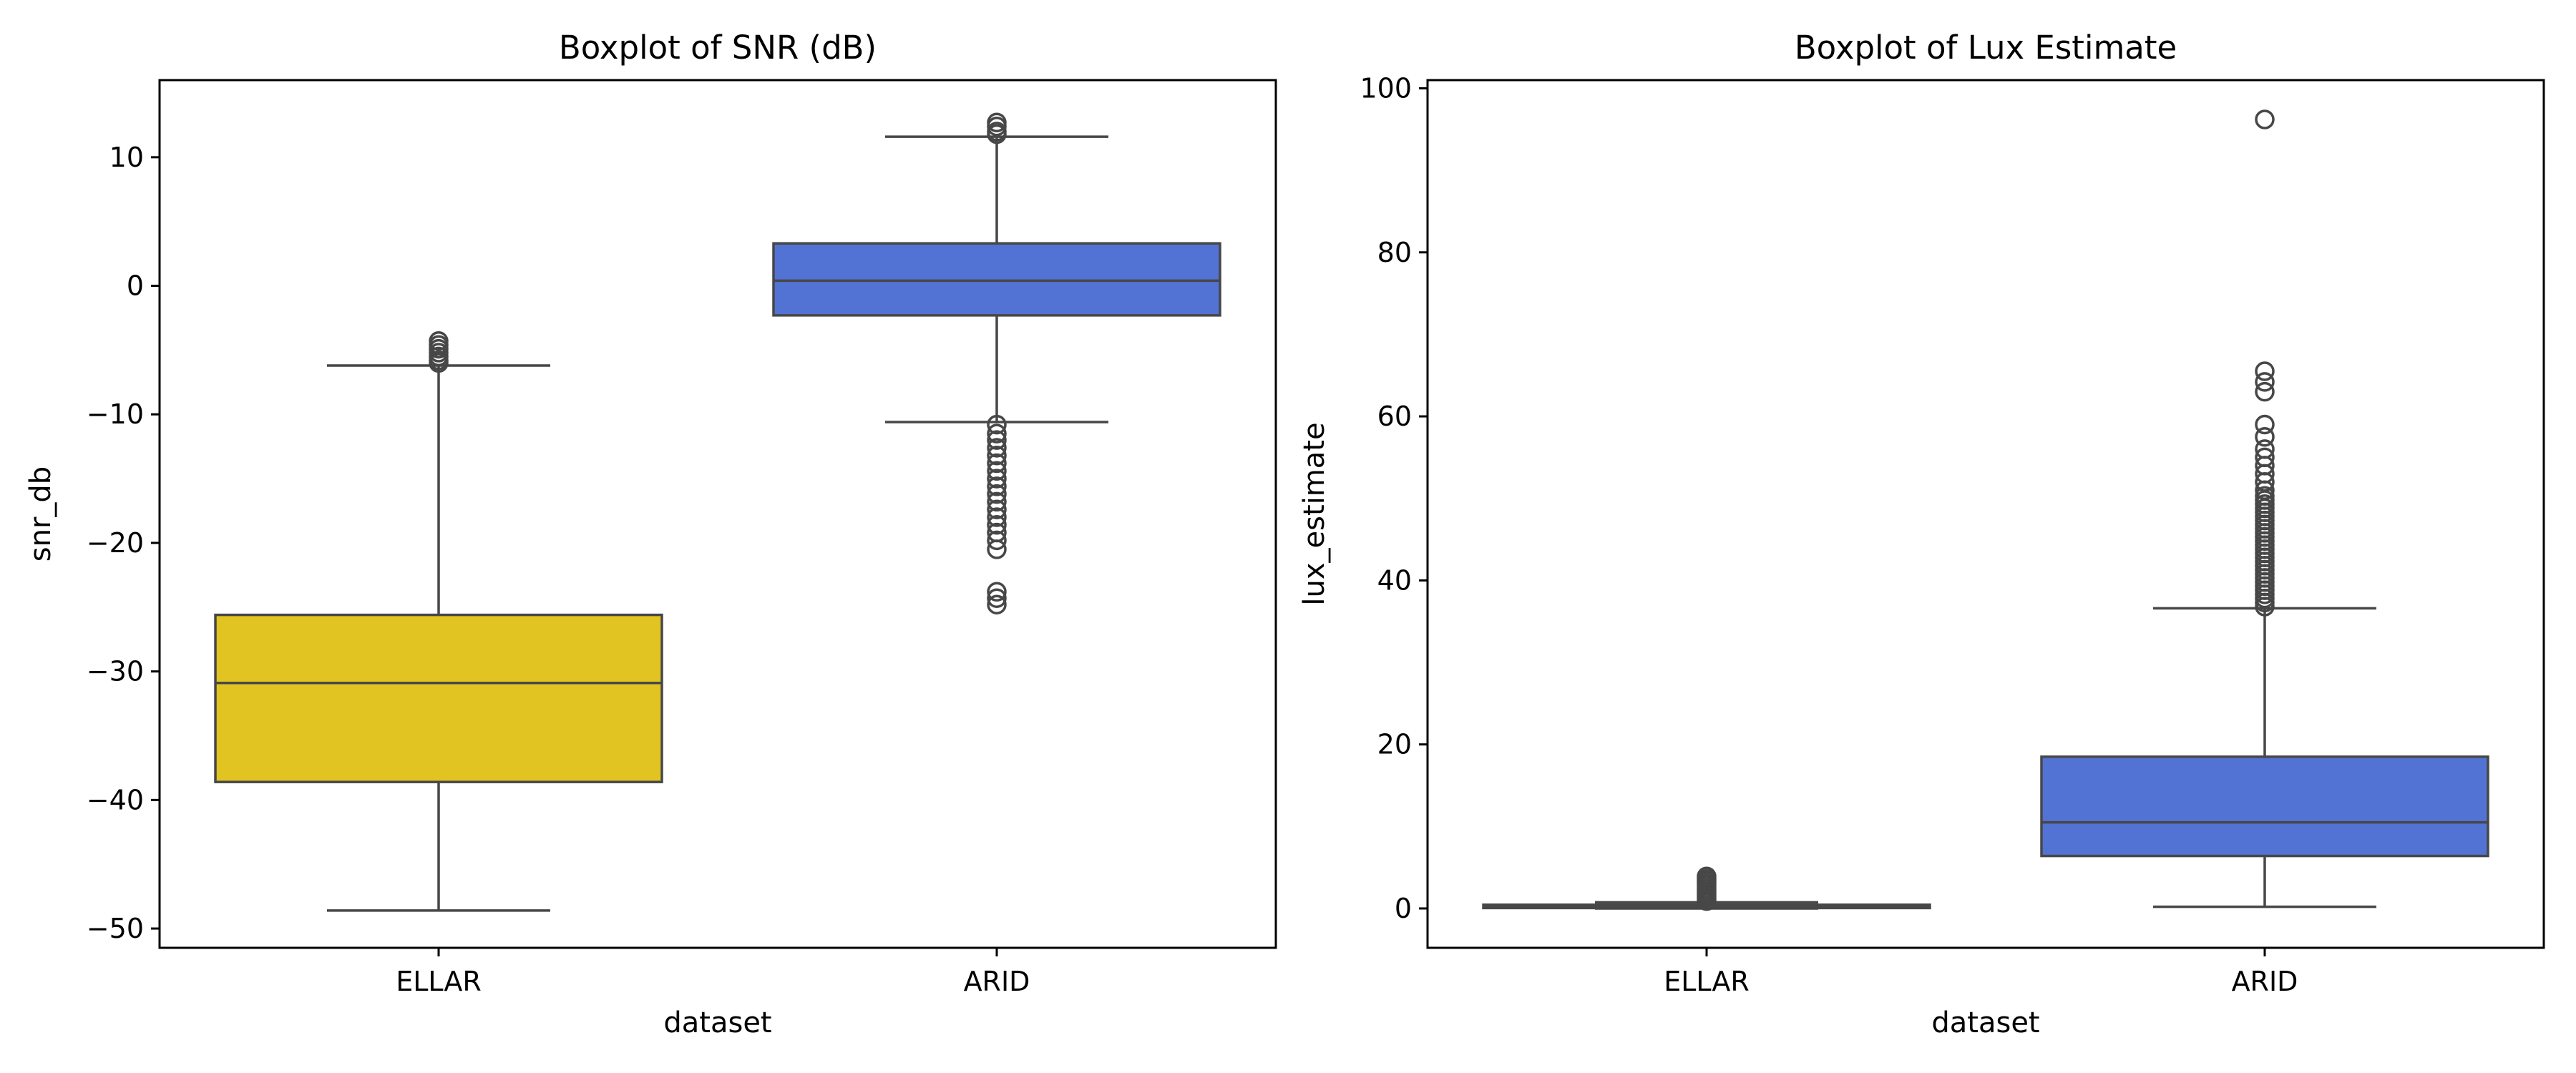 The image size is (2576, 1073). Describe the element at coordinates (115, 800) in the screenshot. I see `y-tick-label: −40` at that location.